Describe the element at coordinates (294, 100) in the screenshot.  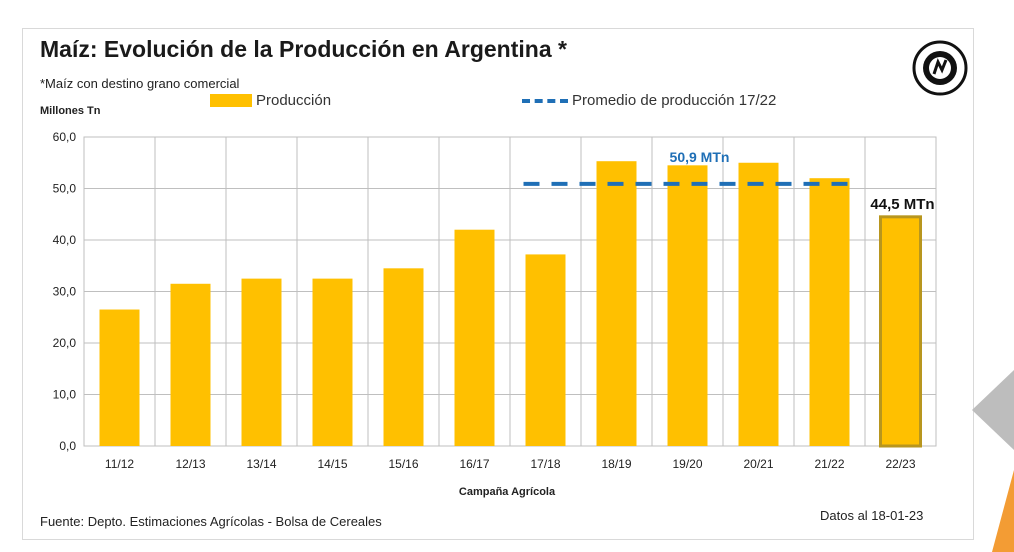
I see `legend-production-label: Producción` at that location.